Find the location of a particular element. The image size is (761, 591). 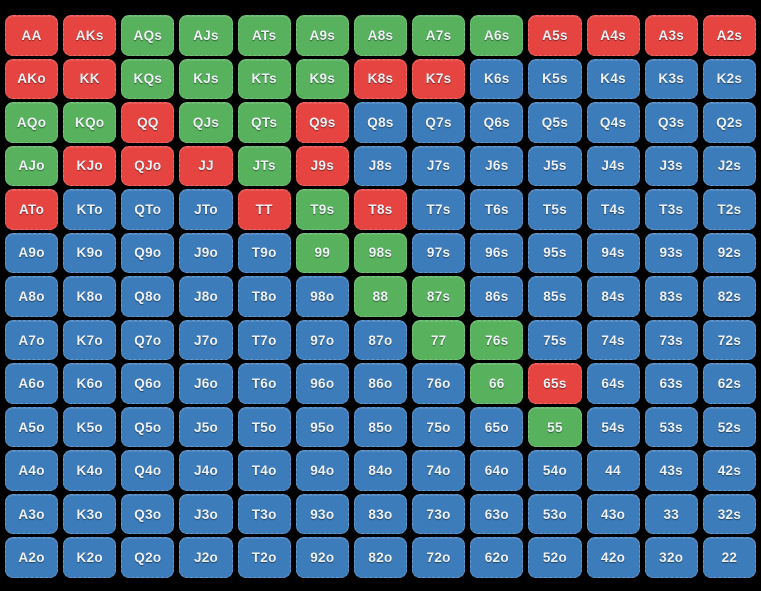

hand-cell-T2s: T2s is located at coordinates (729, 209).